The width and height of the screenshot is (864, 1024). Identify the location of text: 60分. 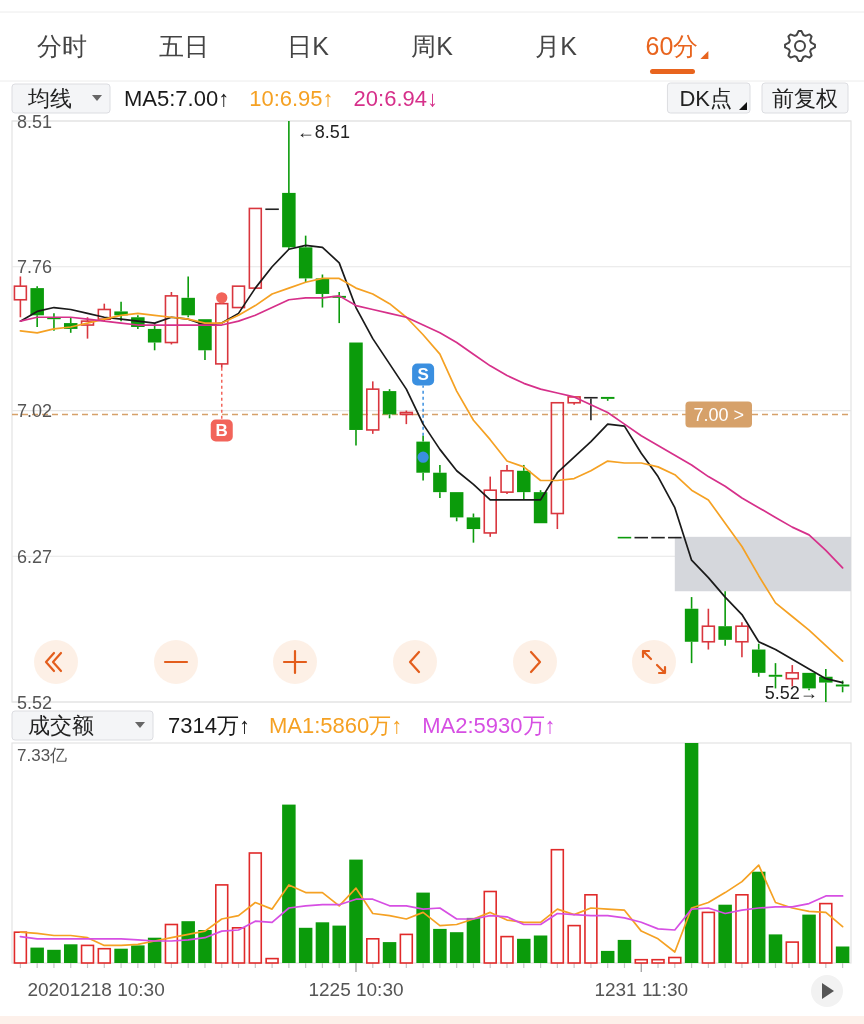
(672, 46).